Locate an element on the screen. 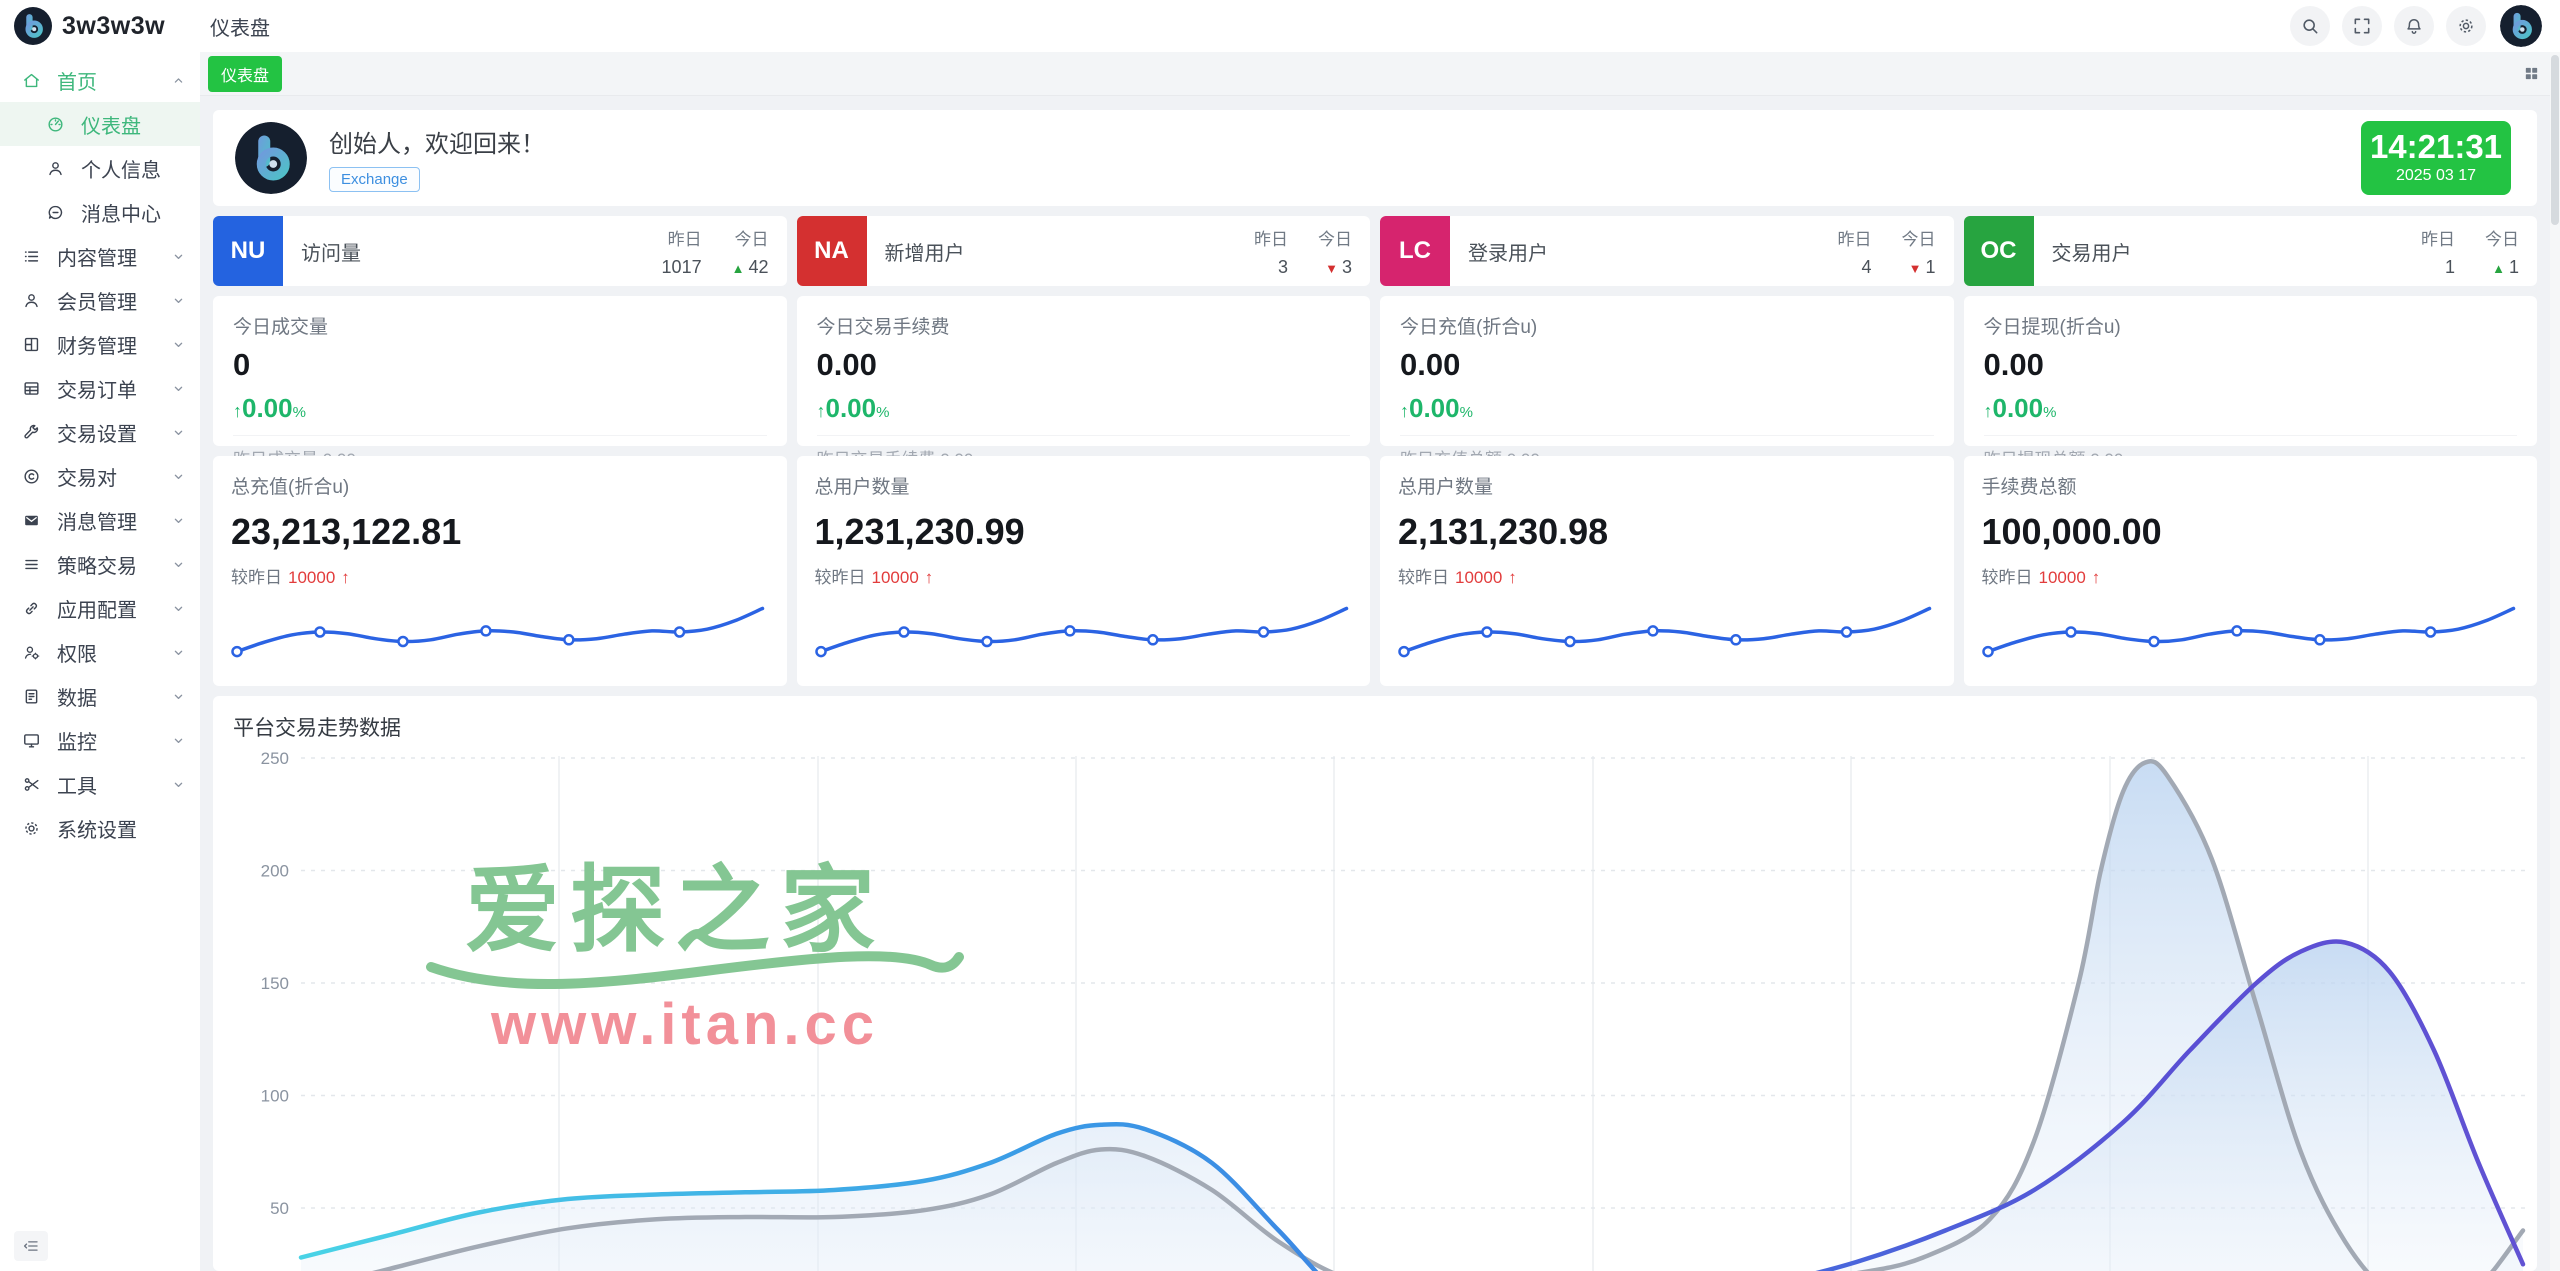  breadcrumb: 仪表盘 is located at coordinates (240, 28).